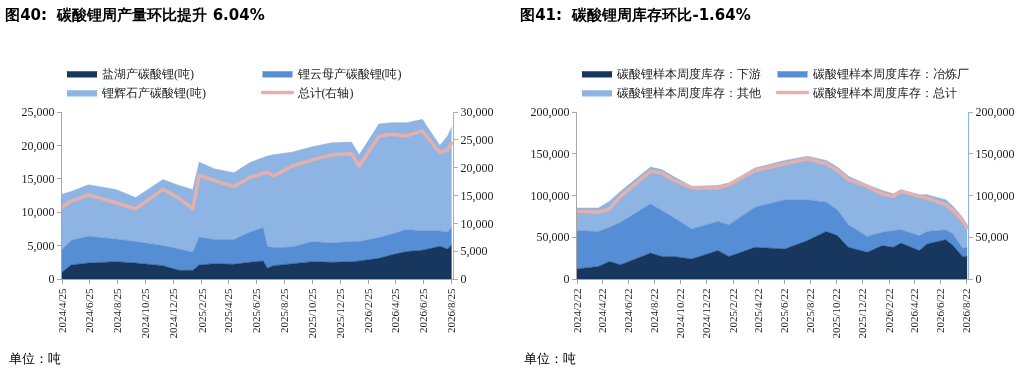 The width and height of the screenshot is (1031, 369). I want to click on y2-tick-label: 20,000, so click(477, 167).